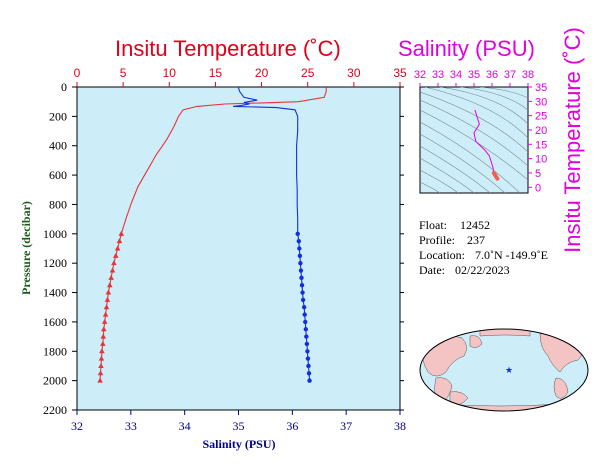 The width and height of the screenshot is (603, 467). I want to click on temperature-tick-label: 15, so click(216, 73).